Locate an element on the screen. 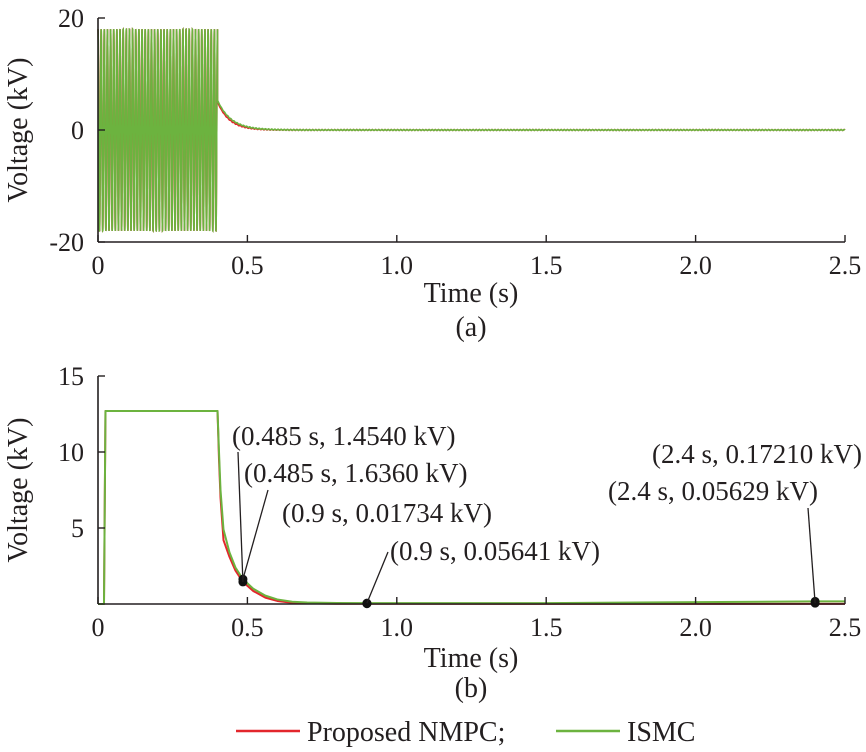 The image size is (866, 752). a-xtick-label: 0.5 is located at coordinates (247, 265).